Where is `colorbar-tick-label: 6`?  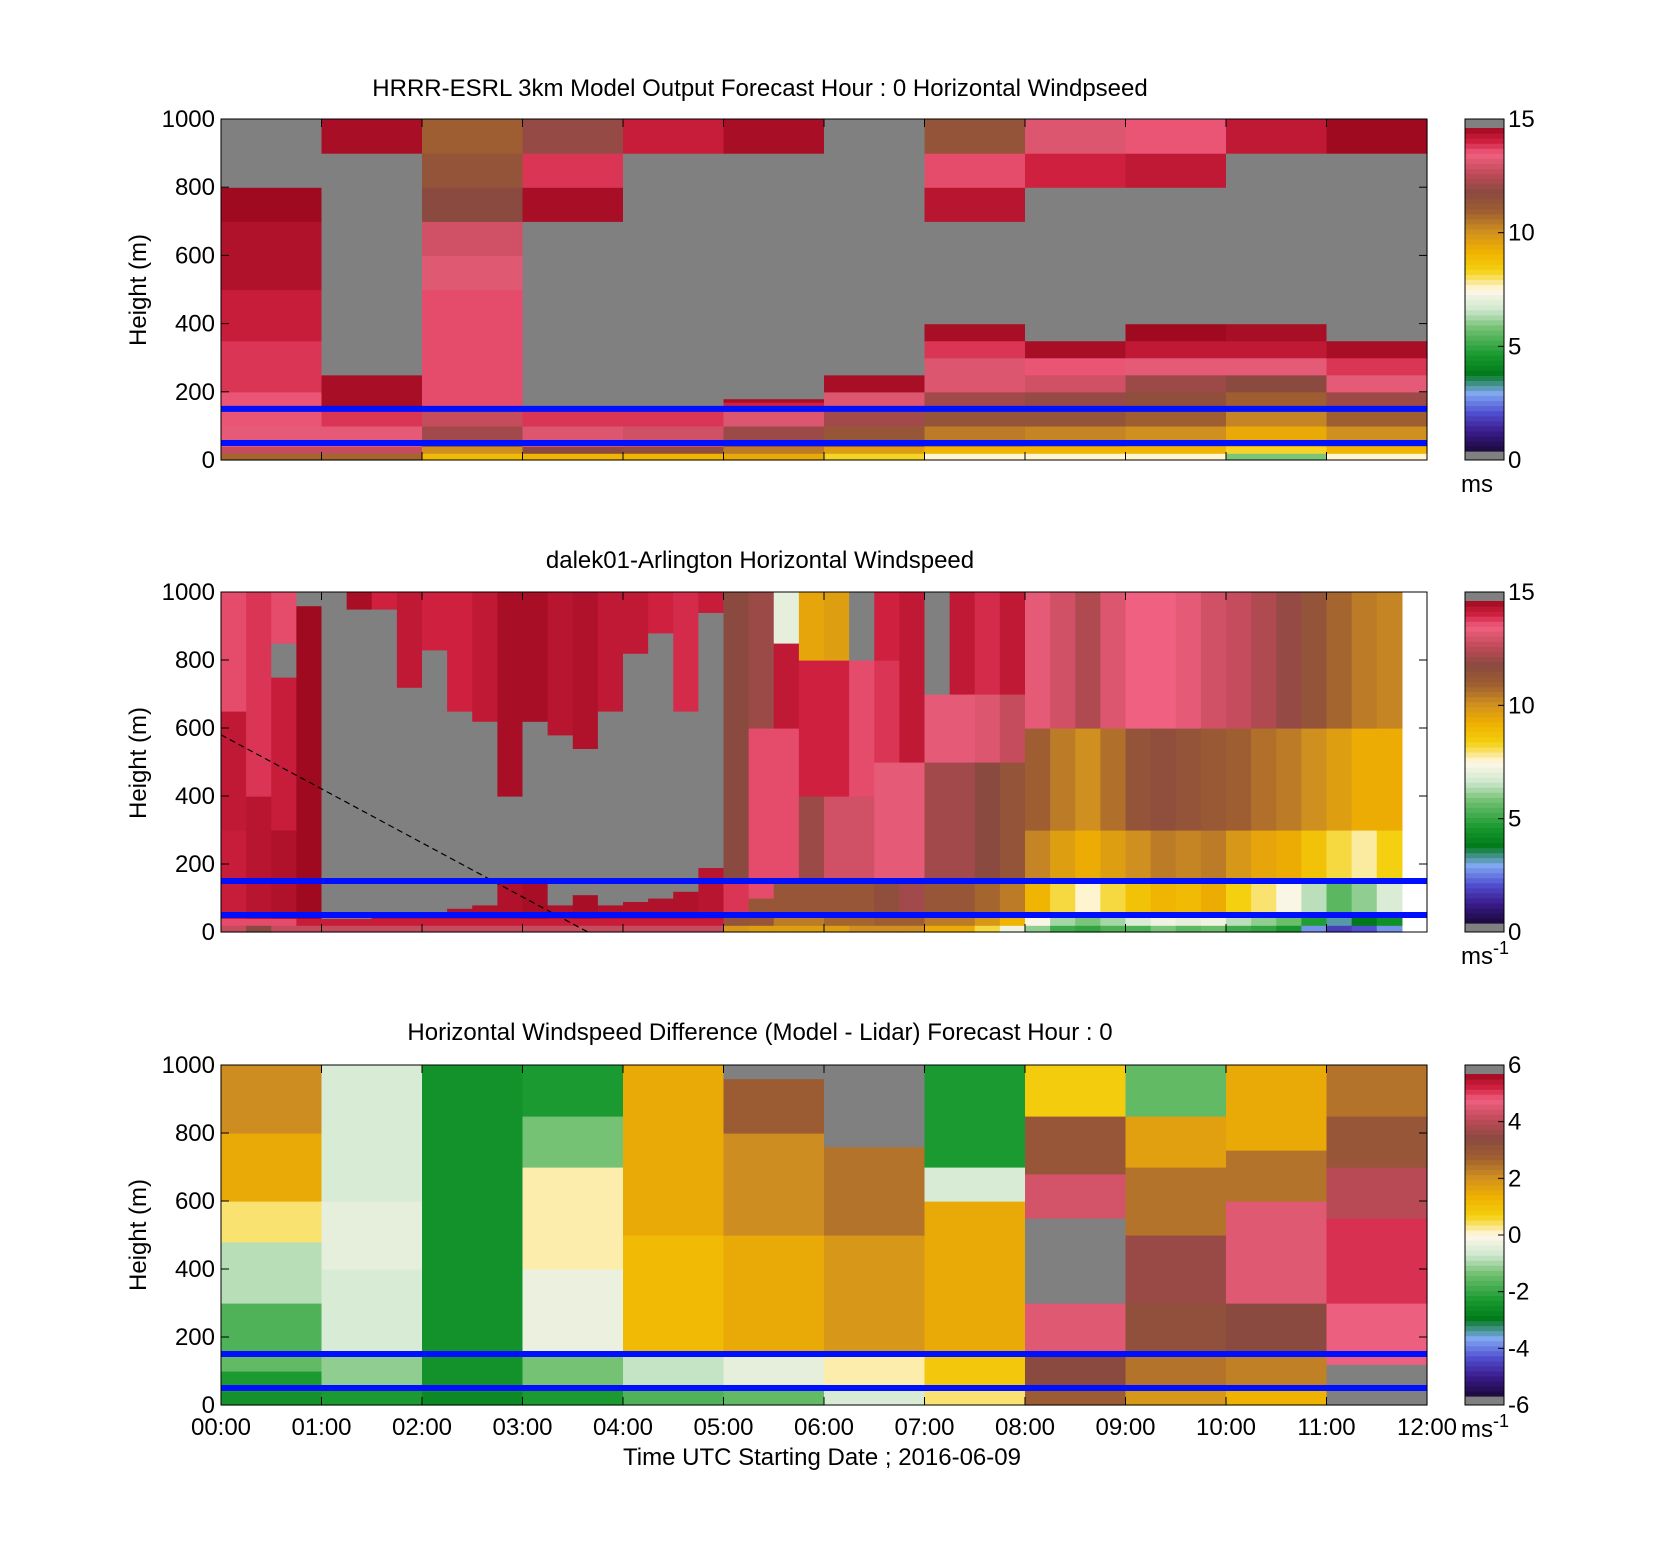
colorbar-tick-label: 6 is located at coordinates (1514, 1065).